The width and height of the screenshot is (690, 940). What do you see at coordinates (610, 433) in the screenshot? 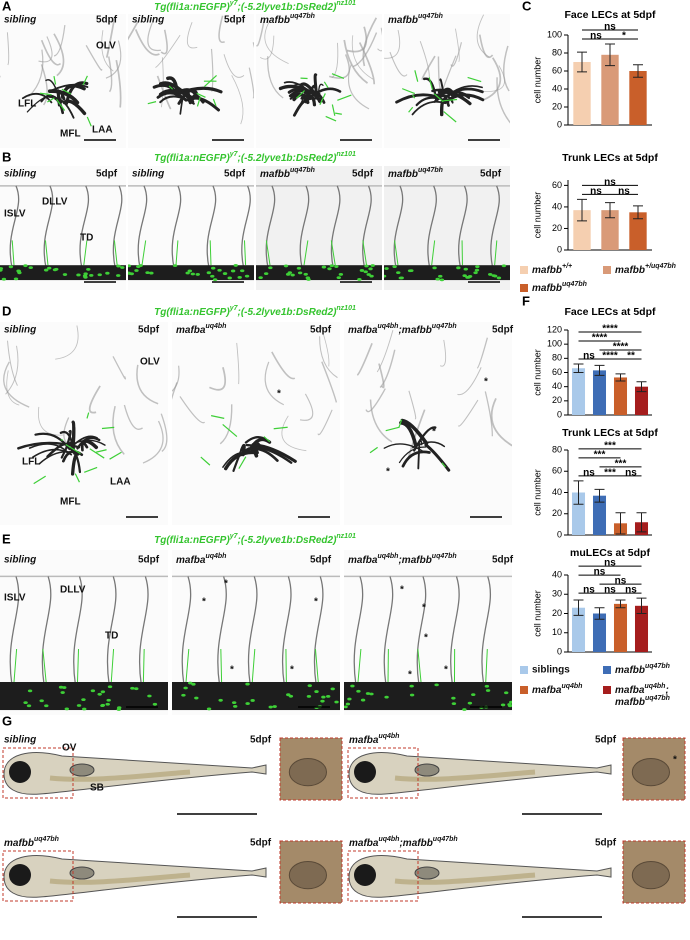
I see `label: Trunk LECs at 5dpf` at bounding box center [610, 433].